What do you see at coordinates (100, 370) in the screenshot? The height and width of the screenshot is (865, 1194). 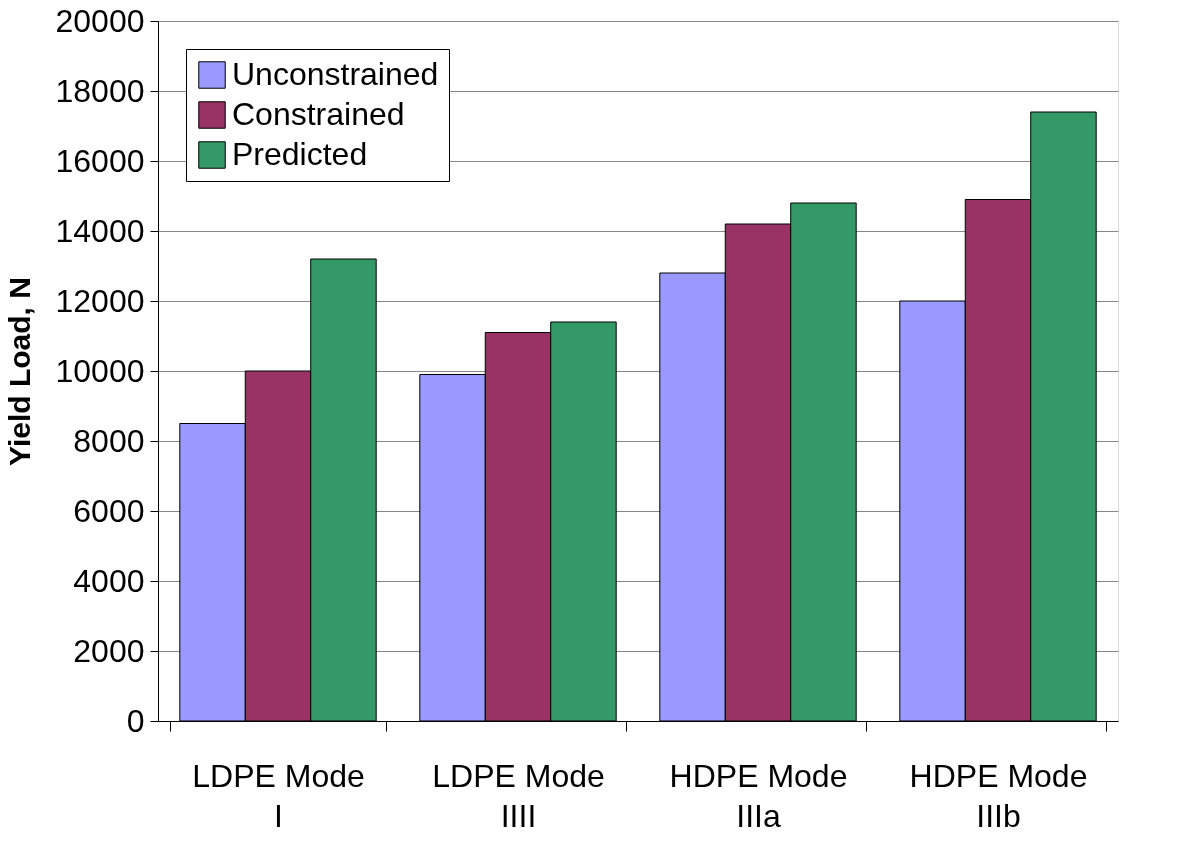 I see `y-tick-label: 10000` at bounding box center [100, 370].